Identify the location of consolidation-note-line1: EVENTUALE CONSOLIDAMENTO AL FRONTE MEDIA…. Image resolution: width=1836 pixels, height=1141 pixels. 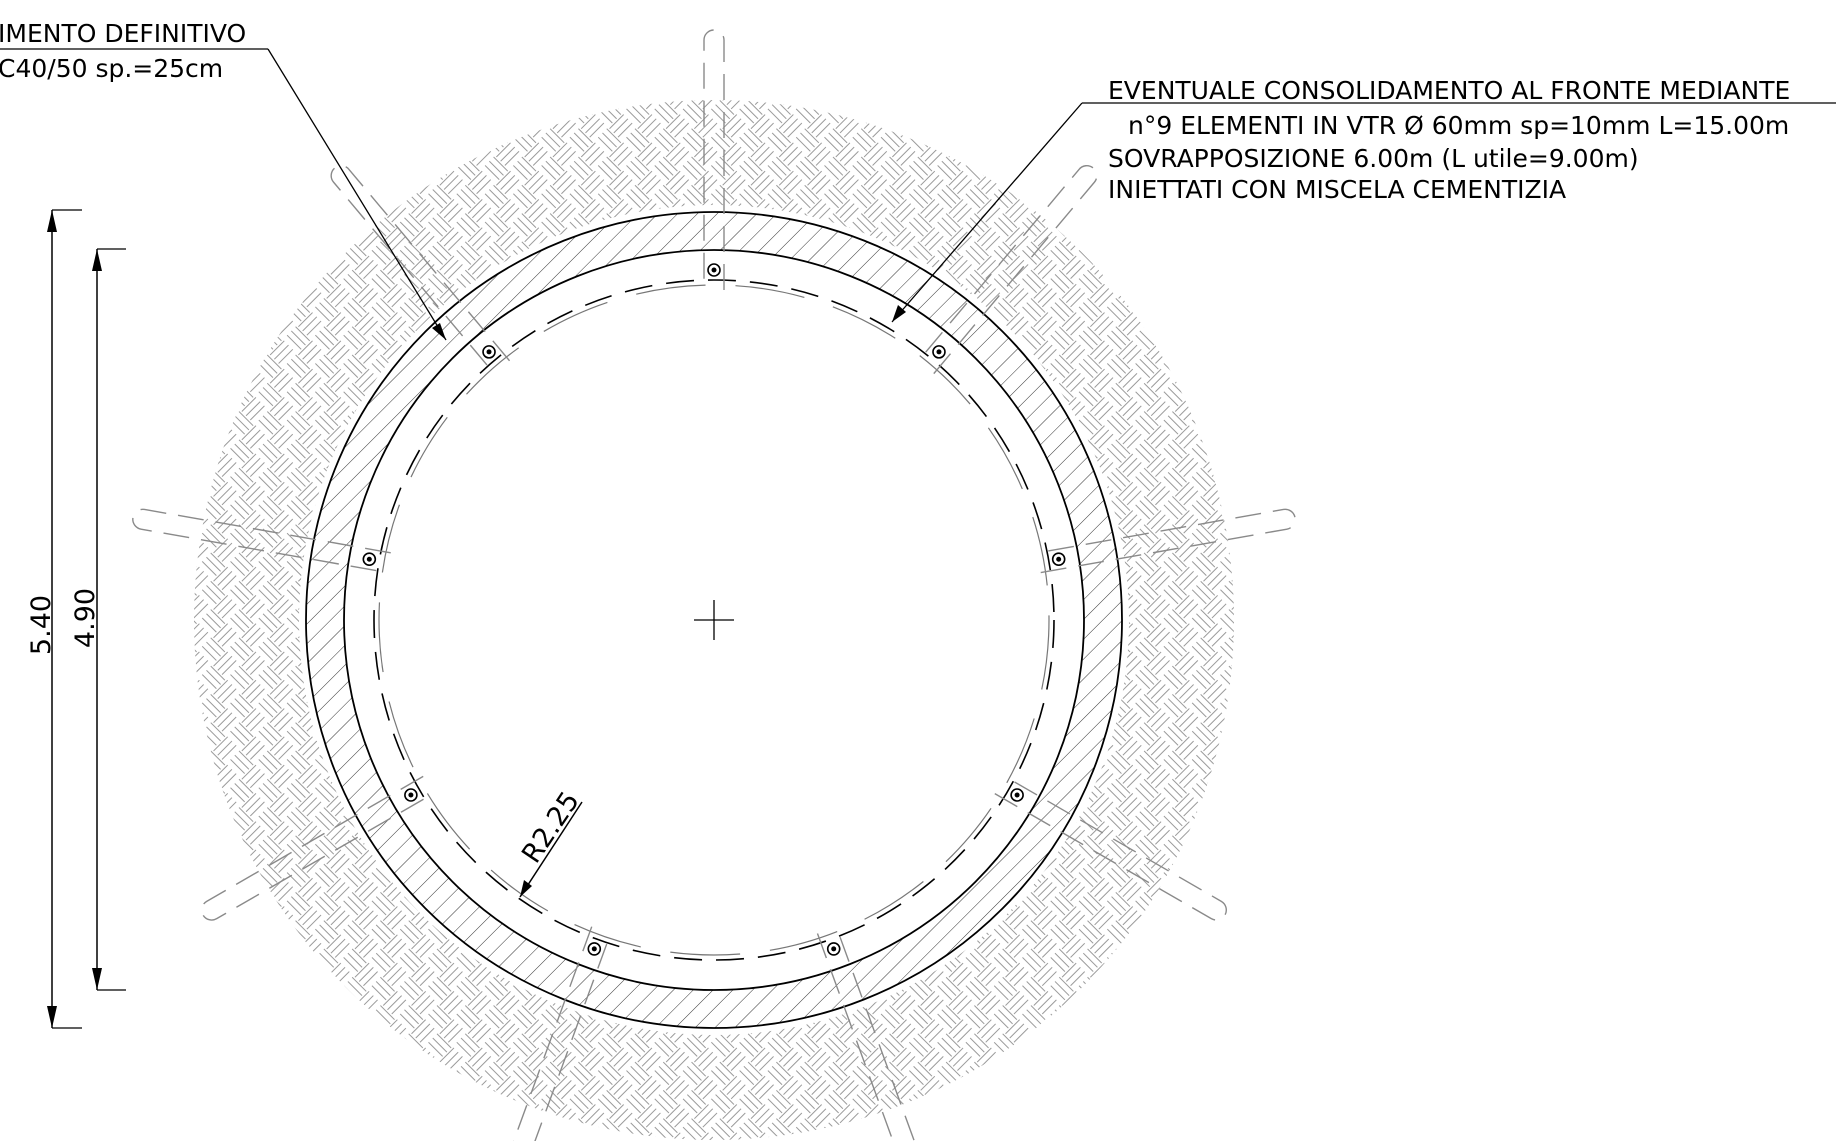
(1449, 90).